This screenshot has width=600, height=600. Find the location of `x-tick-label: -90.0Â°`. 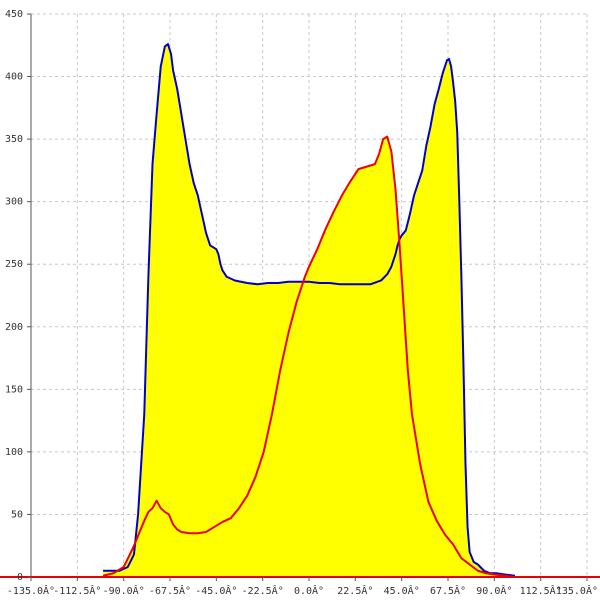

x-tick-label: -90.0Â° is located at coordinates (124, 590).